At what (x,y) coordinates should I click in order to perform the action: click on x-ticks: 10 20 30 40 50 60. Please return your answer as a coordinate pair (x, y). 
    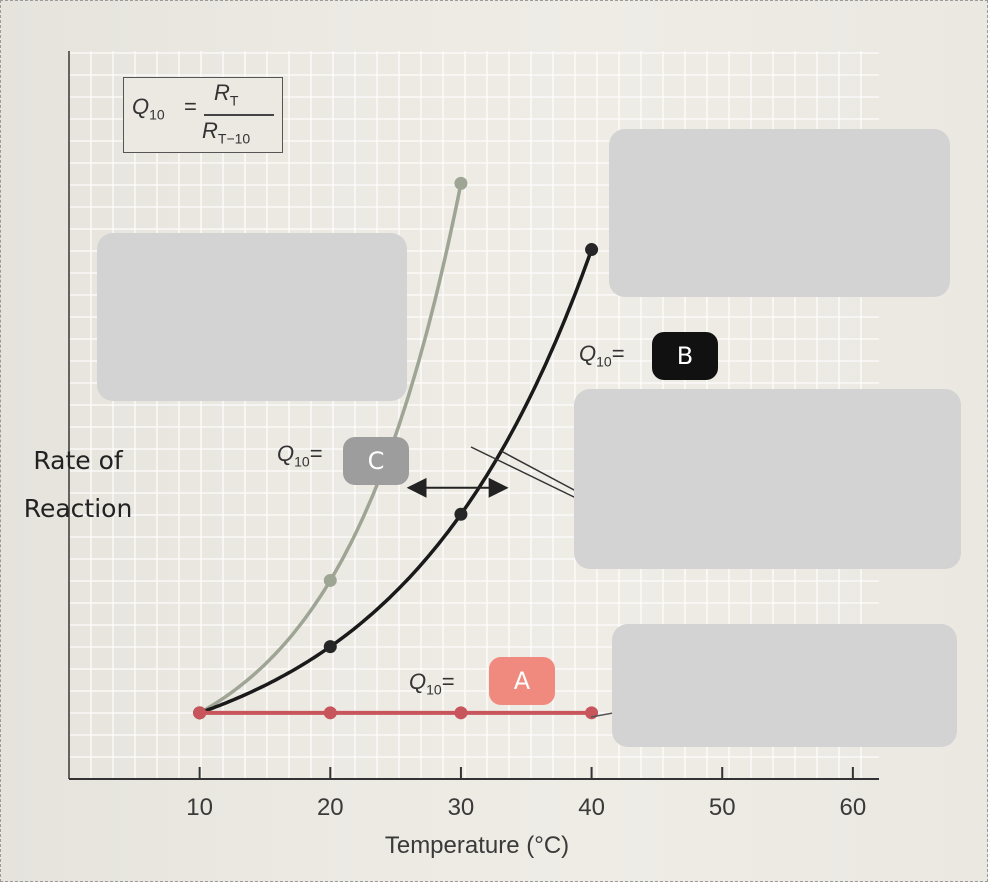
    Looking at the image, I should click on (526, 794).